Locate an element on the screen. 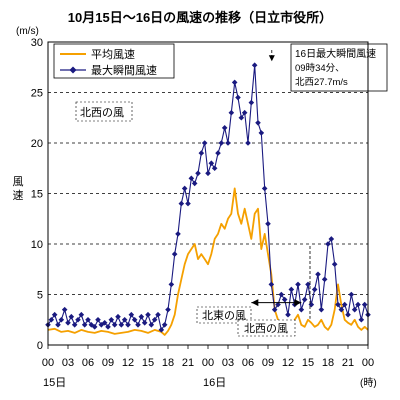 This screenshot has height=400, width=400. wind-direction-label-nw-early: 北西の風 is located at coordinates (102, 112).